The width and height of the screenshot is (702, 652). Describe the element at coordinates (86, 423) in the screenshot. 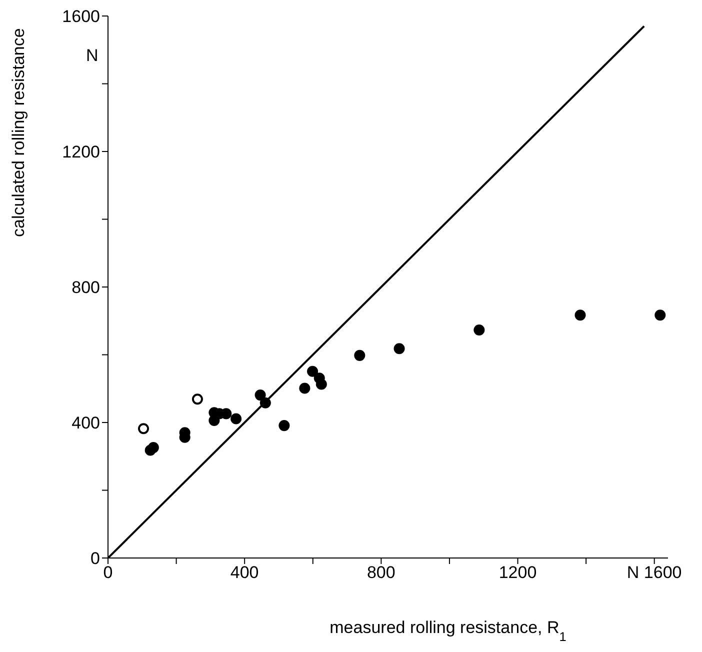

I see `y-tick-label: 400` at that location.